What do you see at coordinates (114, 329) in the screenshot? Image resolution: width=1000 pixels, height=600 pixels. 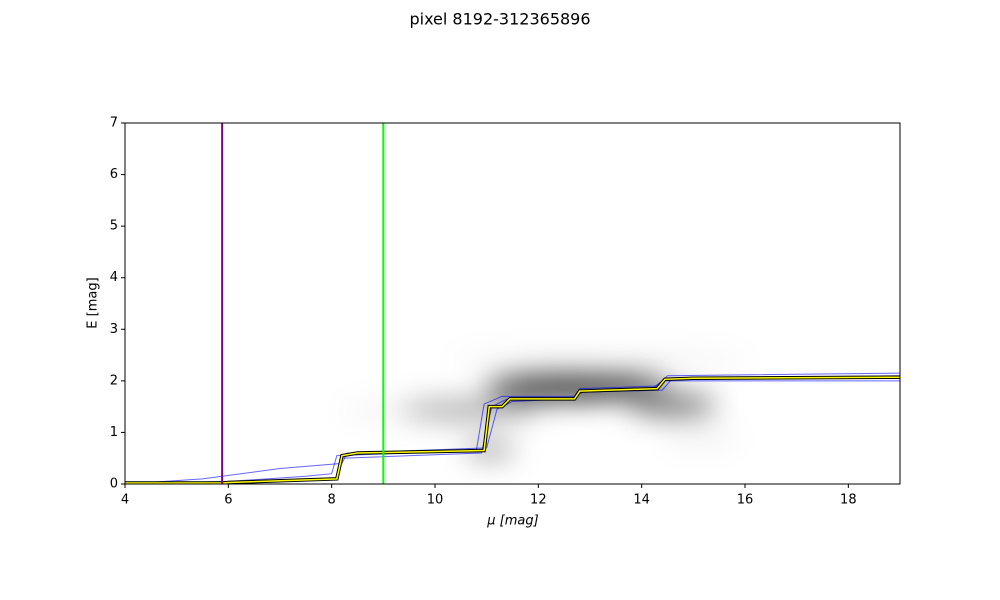 I see `y-tick-label: 3` at bounding box center [114, 329].